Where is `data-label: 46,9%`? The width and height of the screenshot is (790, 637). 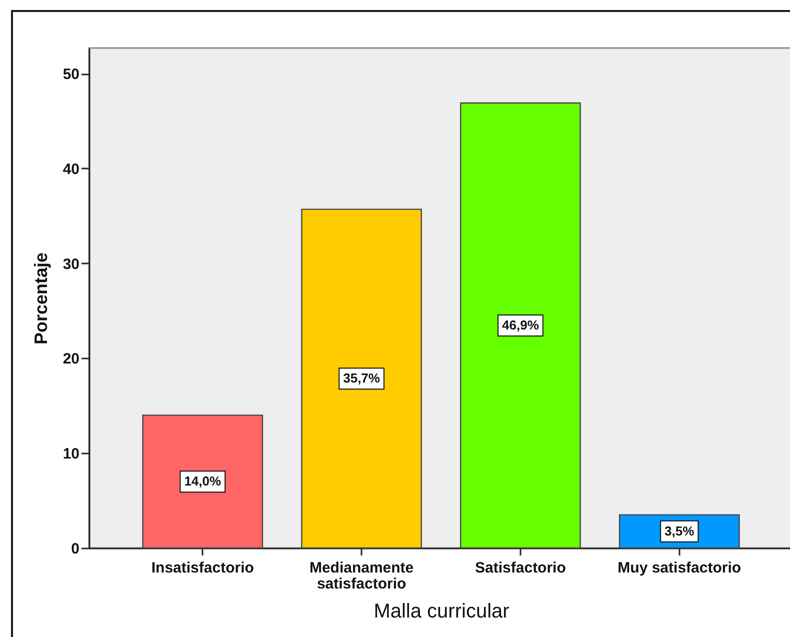
data-label: 46,9% is located at coordinates (521, 325).